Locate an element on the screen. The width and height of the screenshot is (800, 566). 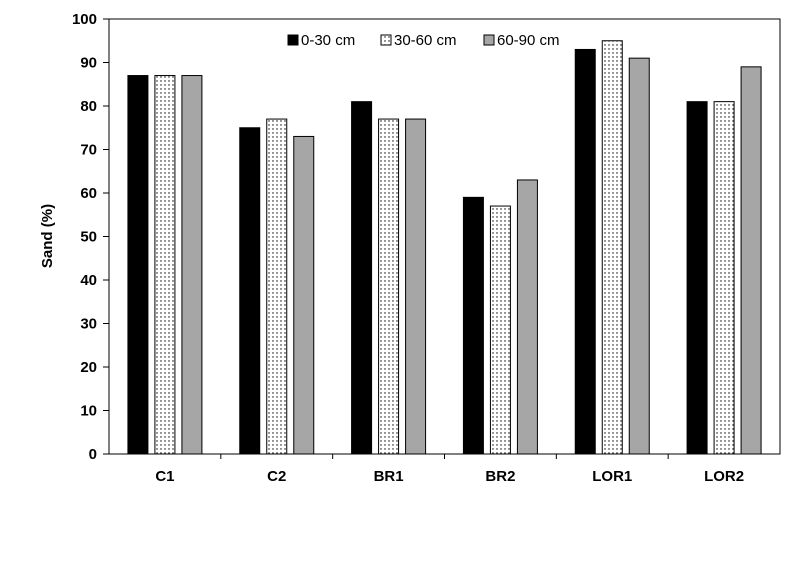
y-tick-label: 30 is located at coordinates (88, 324).